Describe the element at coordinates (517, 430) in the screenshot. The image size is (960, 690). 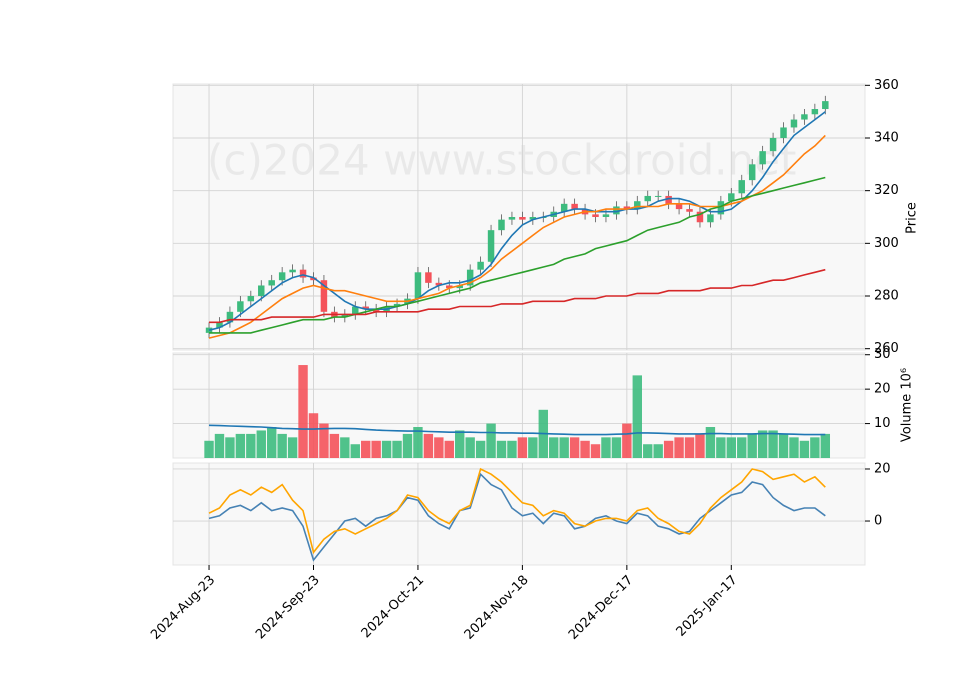
I see `volume-average-line` at that location.